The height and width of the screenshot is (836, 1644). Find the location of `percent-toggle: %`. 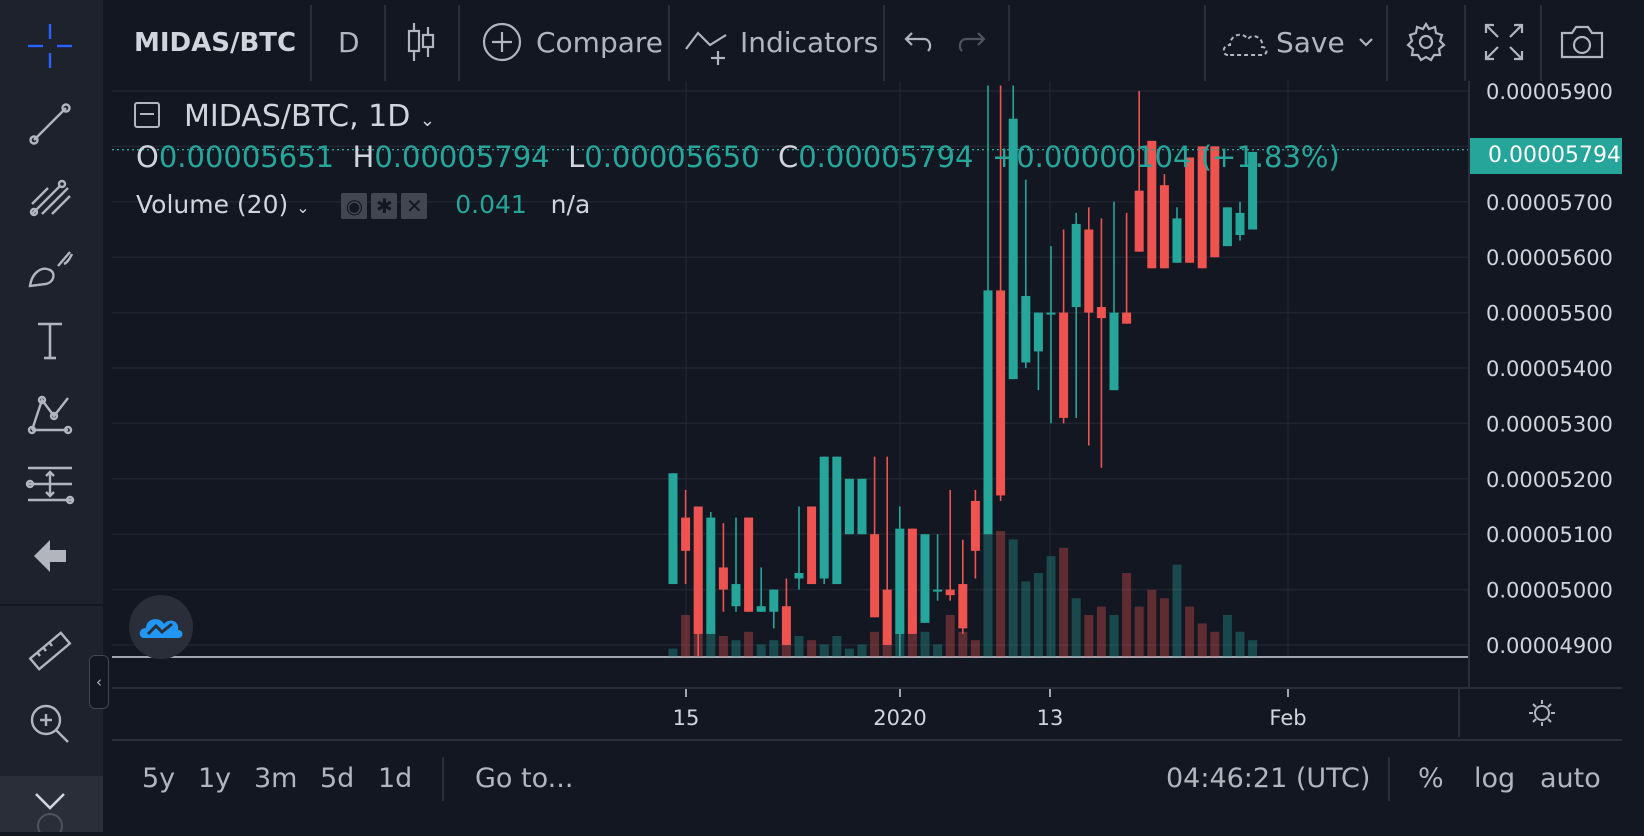

percent-toggle: % is located at coordinates (1431, 778).